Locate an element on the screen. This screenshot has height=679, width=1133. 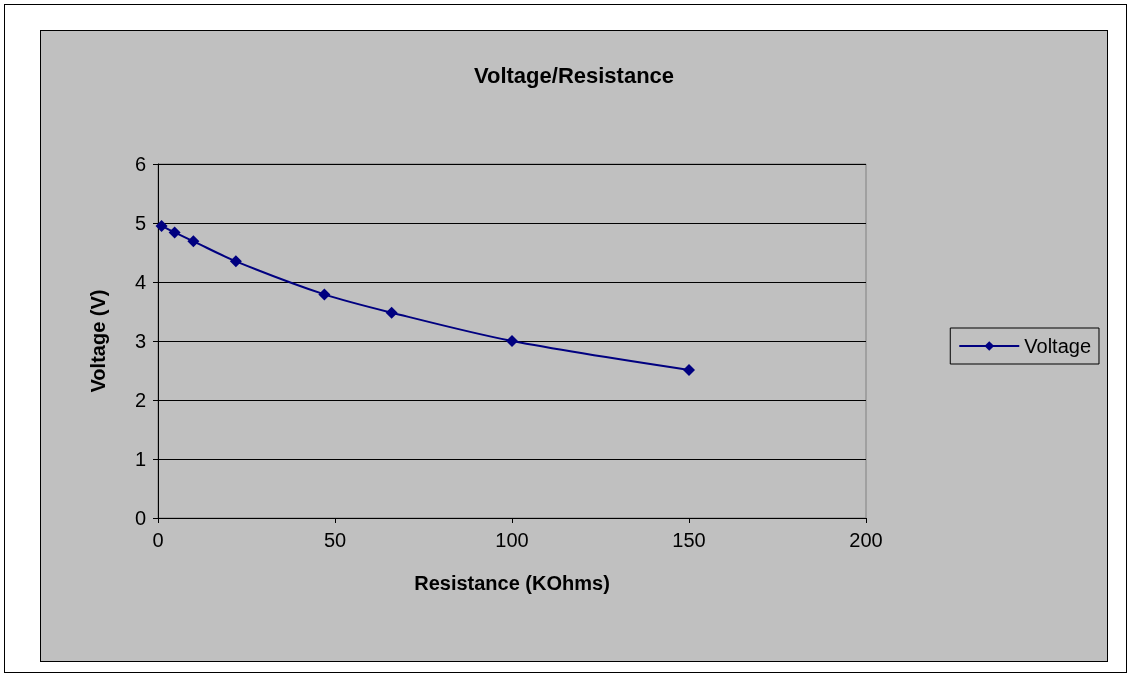
x-tick-label: 150 is located at coordinates (689, 540).